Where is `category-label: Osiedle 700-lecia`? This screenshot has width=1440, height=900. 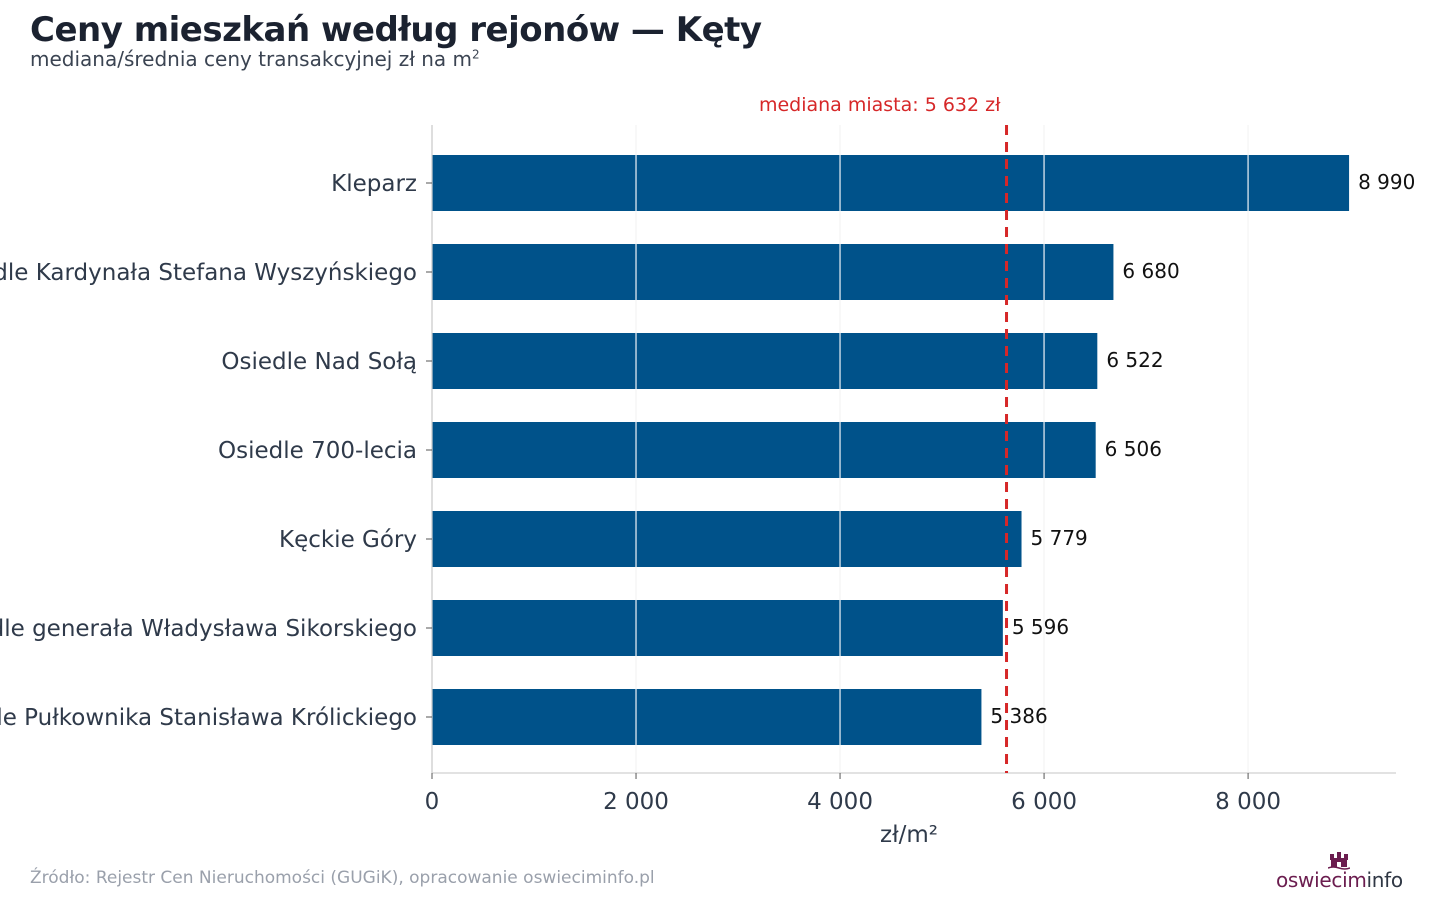
category-label: Osiedle 700-lecia is located at coordinates (317, 451).